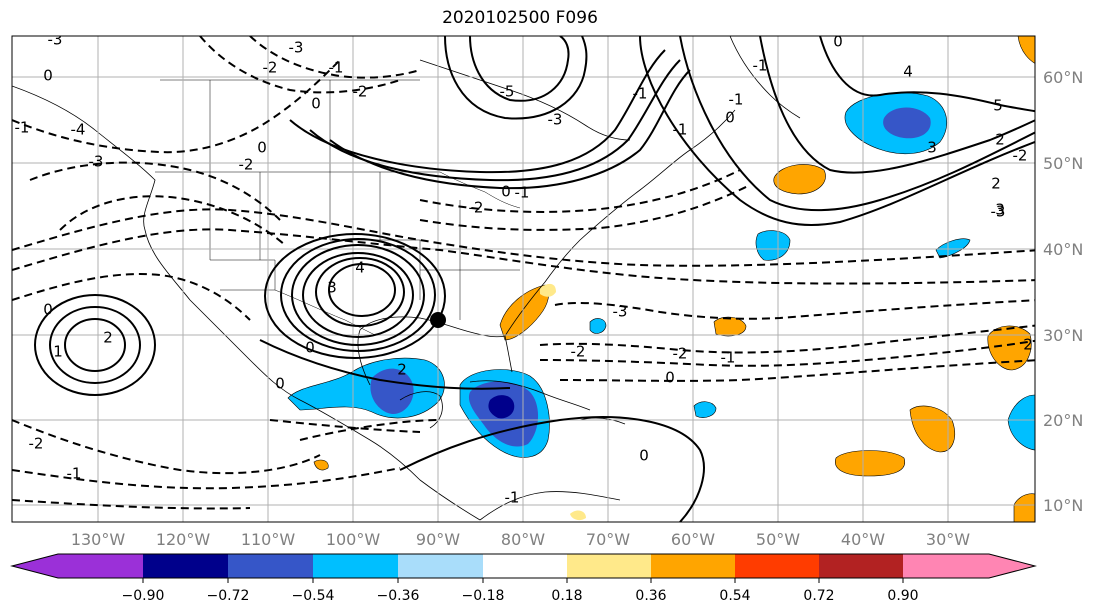 The width and height of the screenshot is (1105, 615). What do you see at coordinates (998, 106) in the screenshot?
I see `contour-label: 5` at bounding box center [998, 106].